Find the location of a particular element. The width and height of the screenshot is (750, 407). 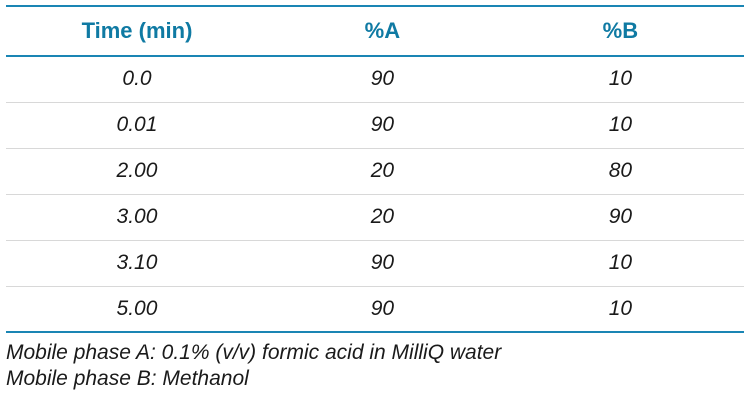

footnote-mobile-phase-b: Mobile phase B: Methanol is located at coordinates (127, 378).